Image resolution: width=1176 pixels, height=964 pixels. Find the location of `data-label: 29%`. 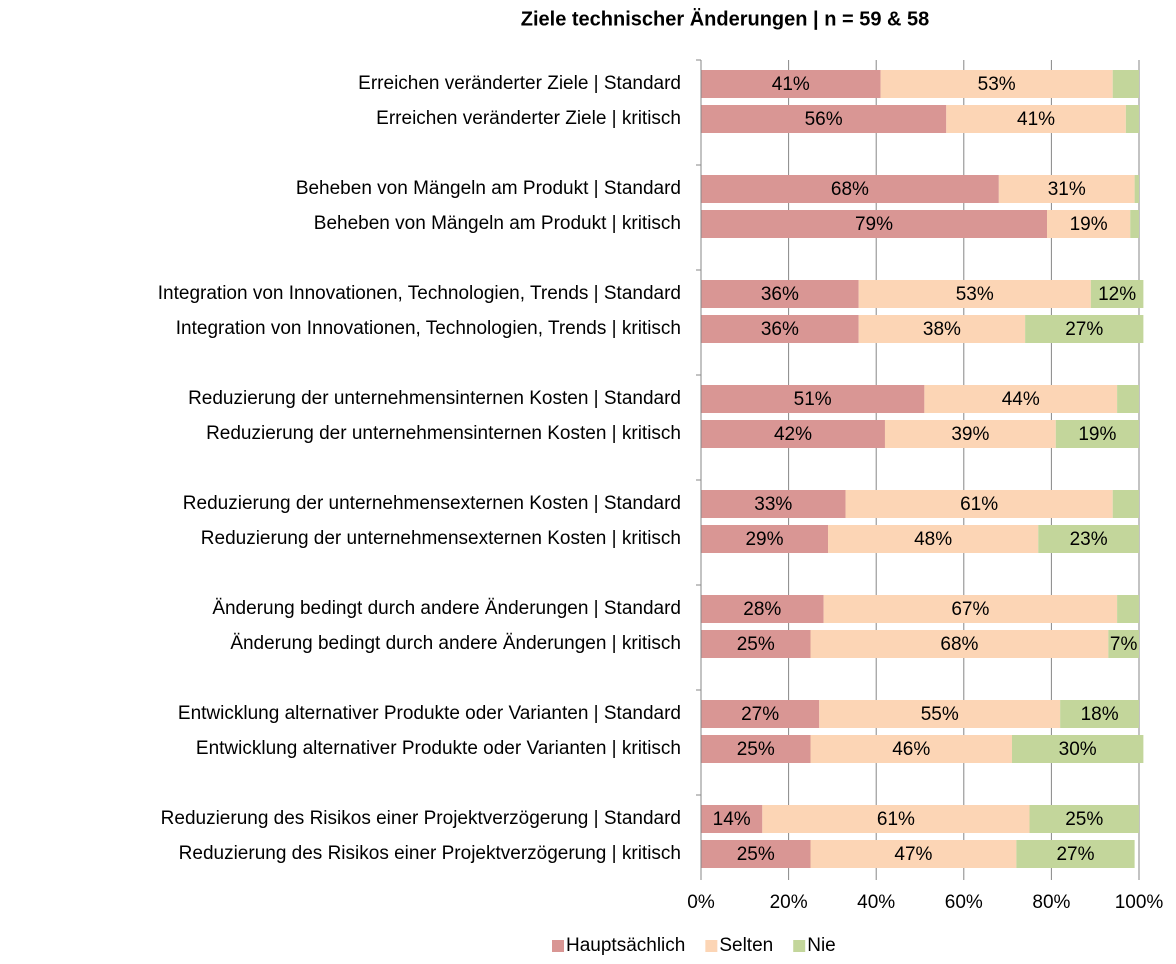

data-label: 29% is located at coordinates (764, 539).